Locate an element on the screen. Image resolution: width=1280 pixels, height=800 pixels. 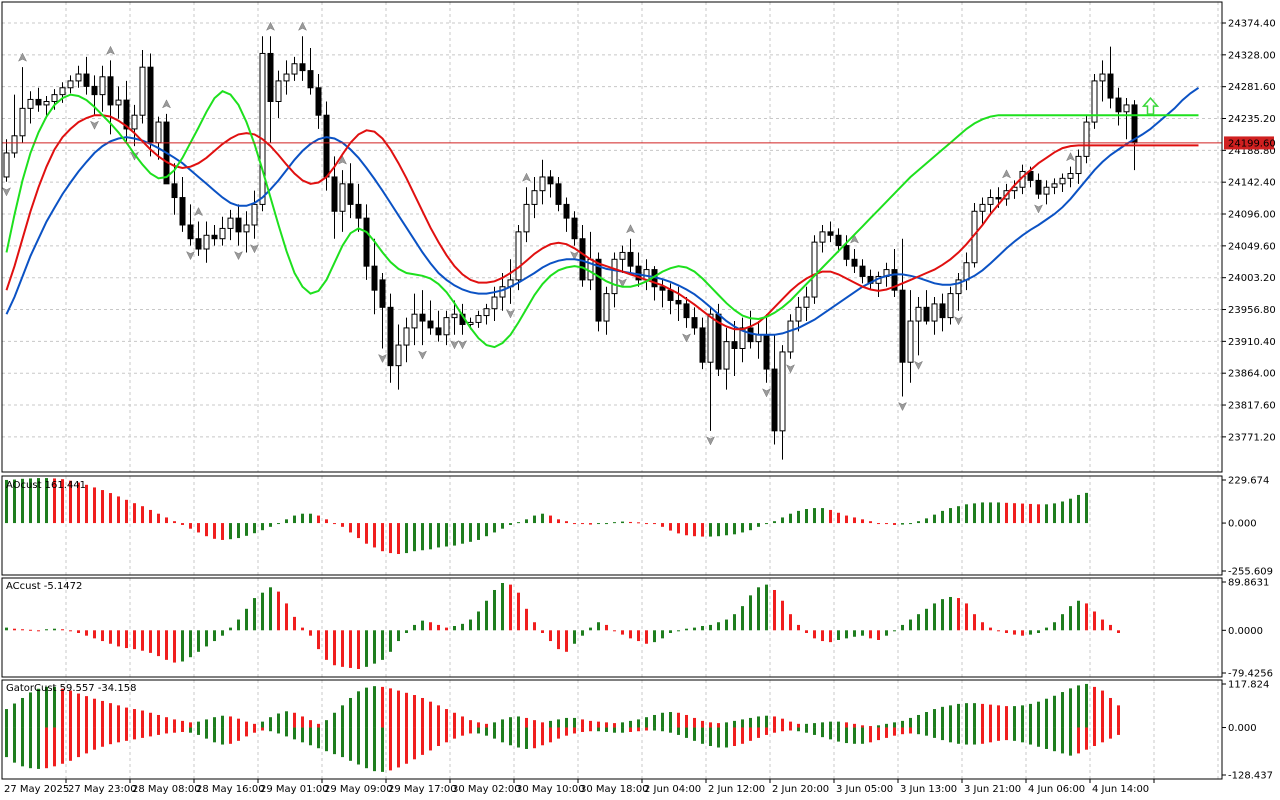
gator-indicator-panel: GatorCust 59.557 -34.158 is located at coordinates (562, 727).